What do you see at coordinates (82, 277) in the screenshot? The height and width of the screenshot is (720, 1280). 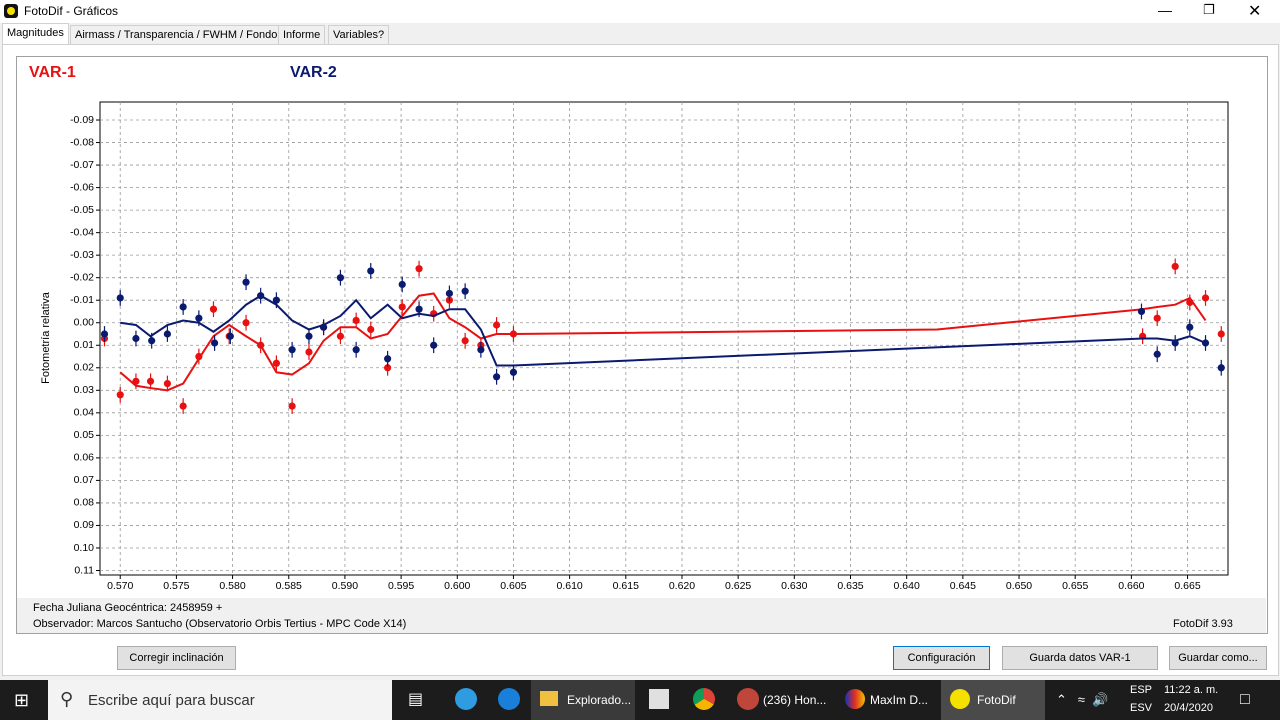 I see `y-tick-label: -0.02` at bounding box center [82, 277].